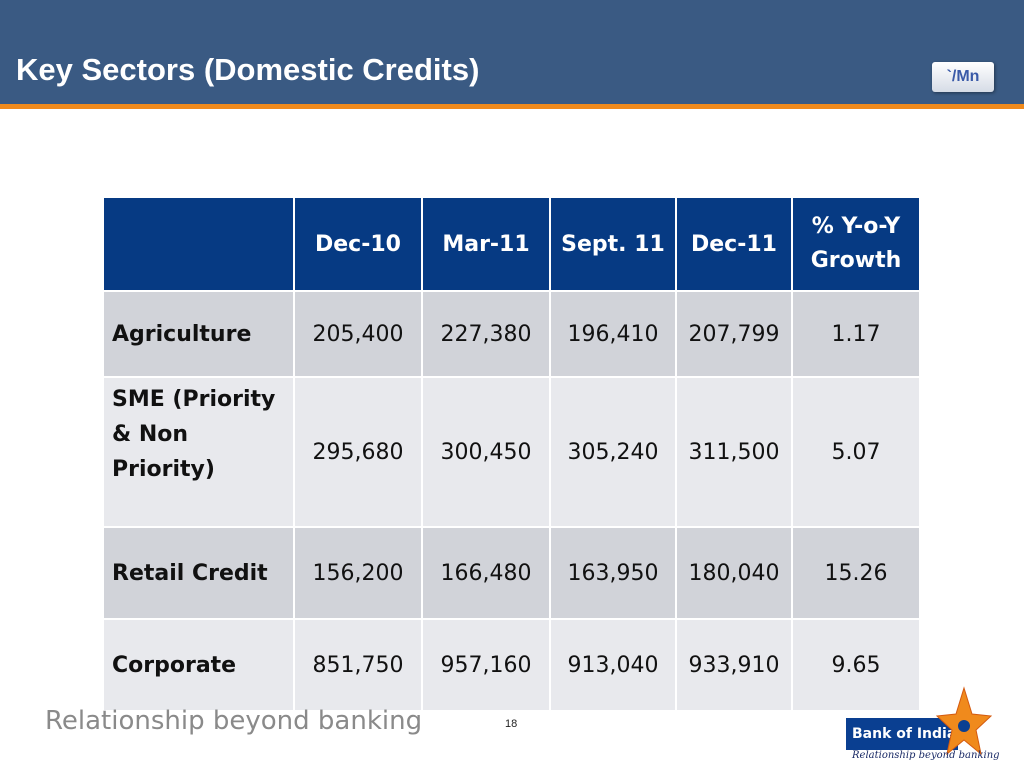  What do you see at coordinates (856, 334) in the screenshot?
I see `table-cell: 1.17` at bounding box center [856, 334].